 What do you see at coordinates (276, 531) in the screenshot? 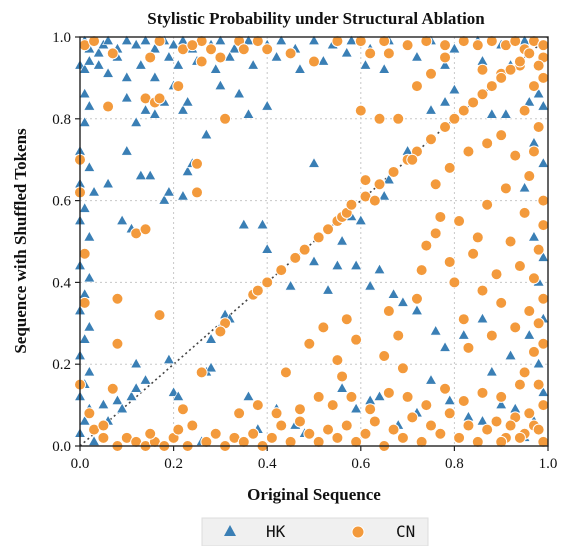
I see `legend-label-hk: HK` at bounding box center [276, 531].